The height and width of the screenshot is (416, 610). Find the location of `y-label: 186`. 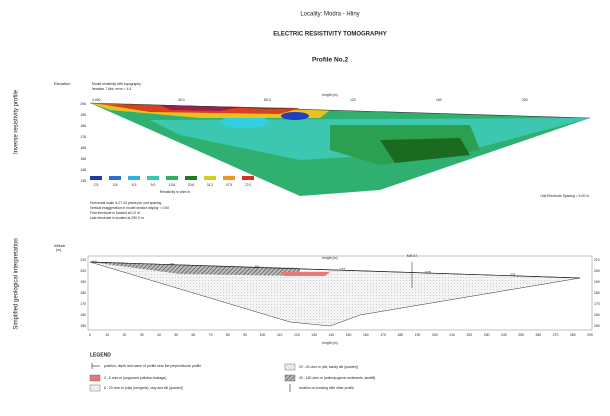

y-label: 186 is located at coordinates (83, 126).